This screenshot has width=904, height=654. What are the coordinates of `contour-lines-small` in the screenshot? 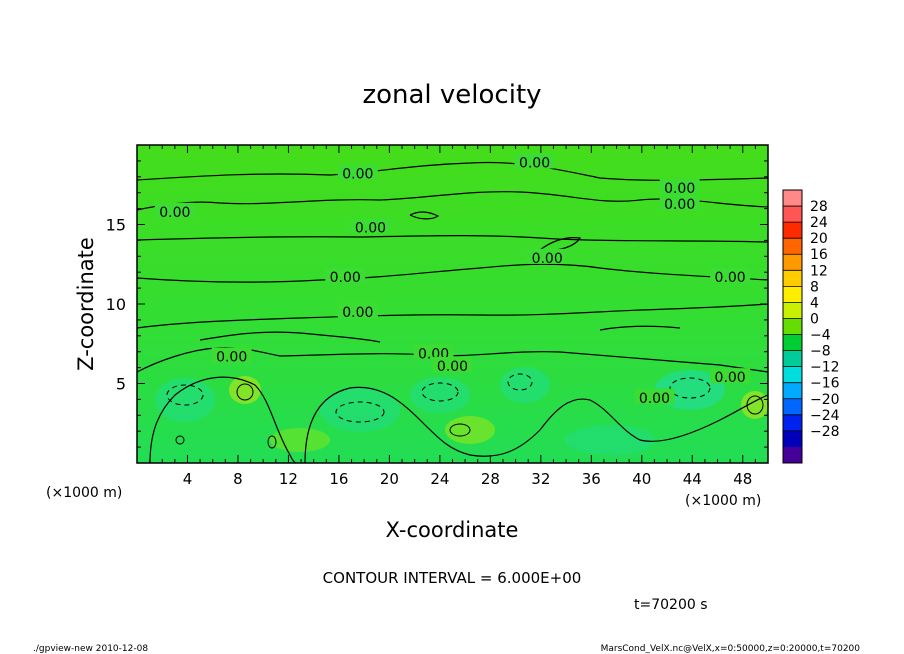 It's located at (469, 416).